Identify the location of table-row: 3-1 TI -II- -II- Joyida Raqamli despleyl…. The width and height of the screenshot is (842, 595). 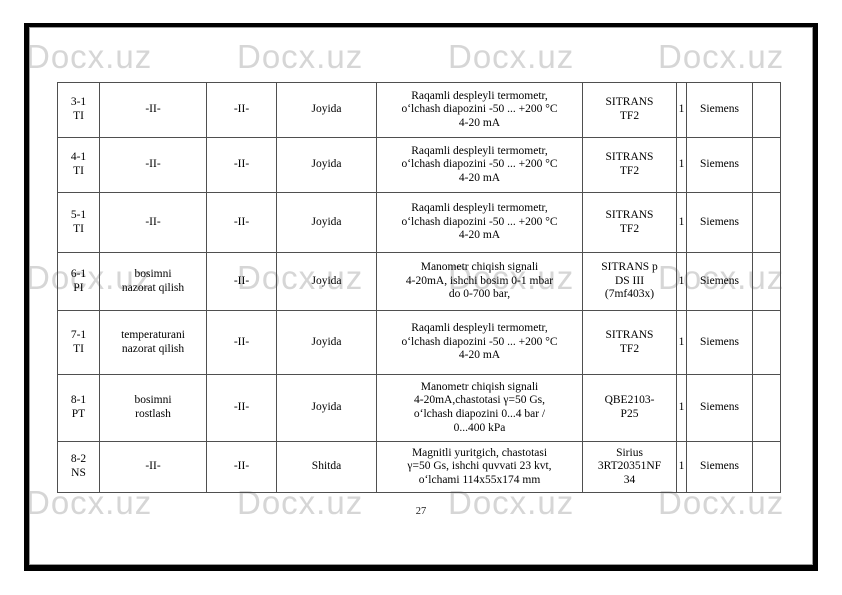
(419, 110).